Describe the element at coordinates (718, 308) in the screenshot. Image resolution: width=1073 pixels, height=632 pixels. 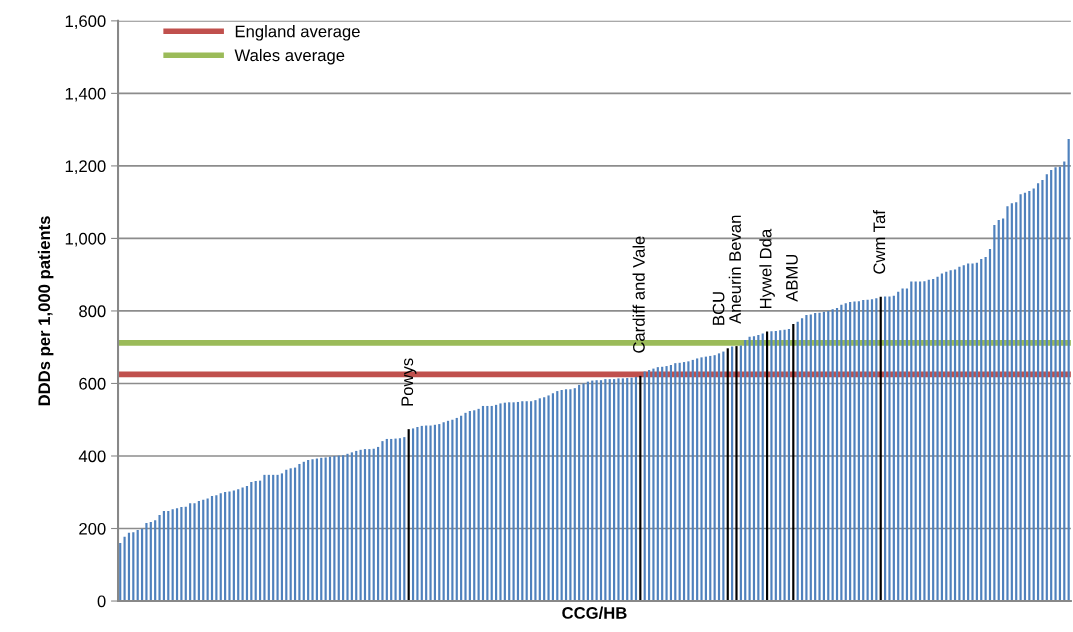
I see `annotation: BCU` at that location.